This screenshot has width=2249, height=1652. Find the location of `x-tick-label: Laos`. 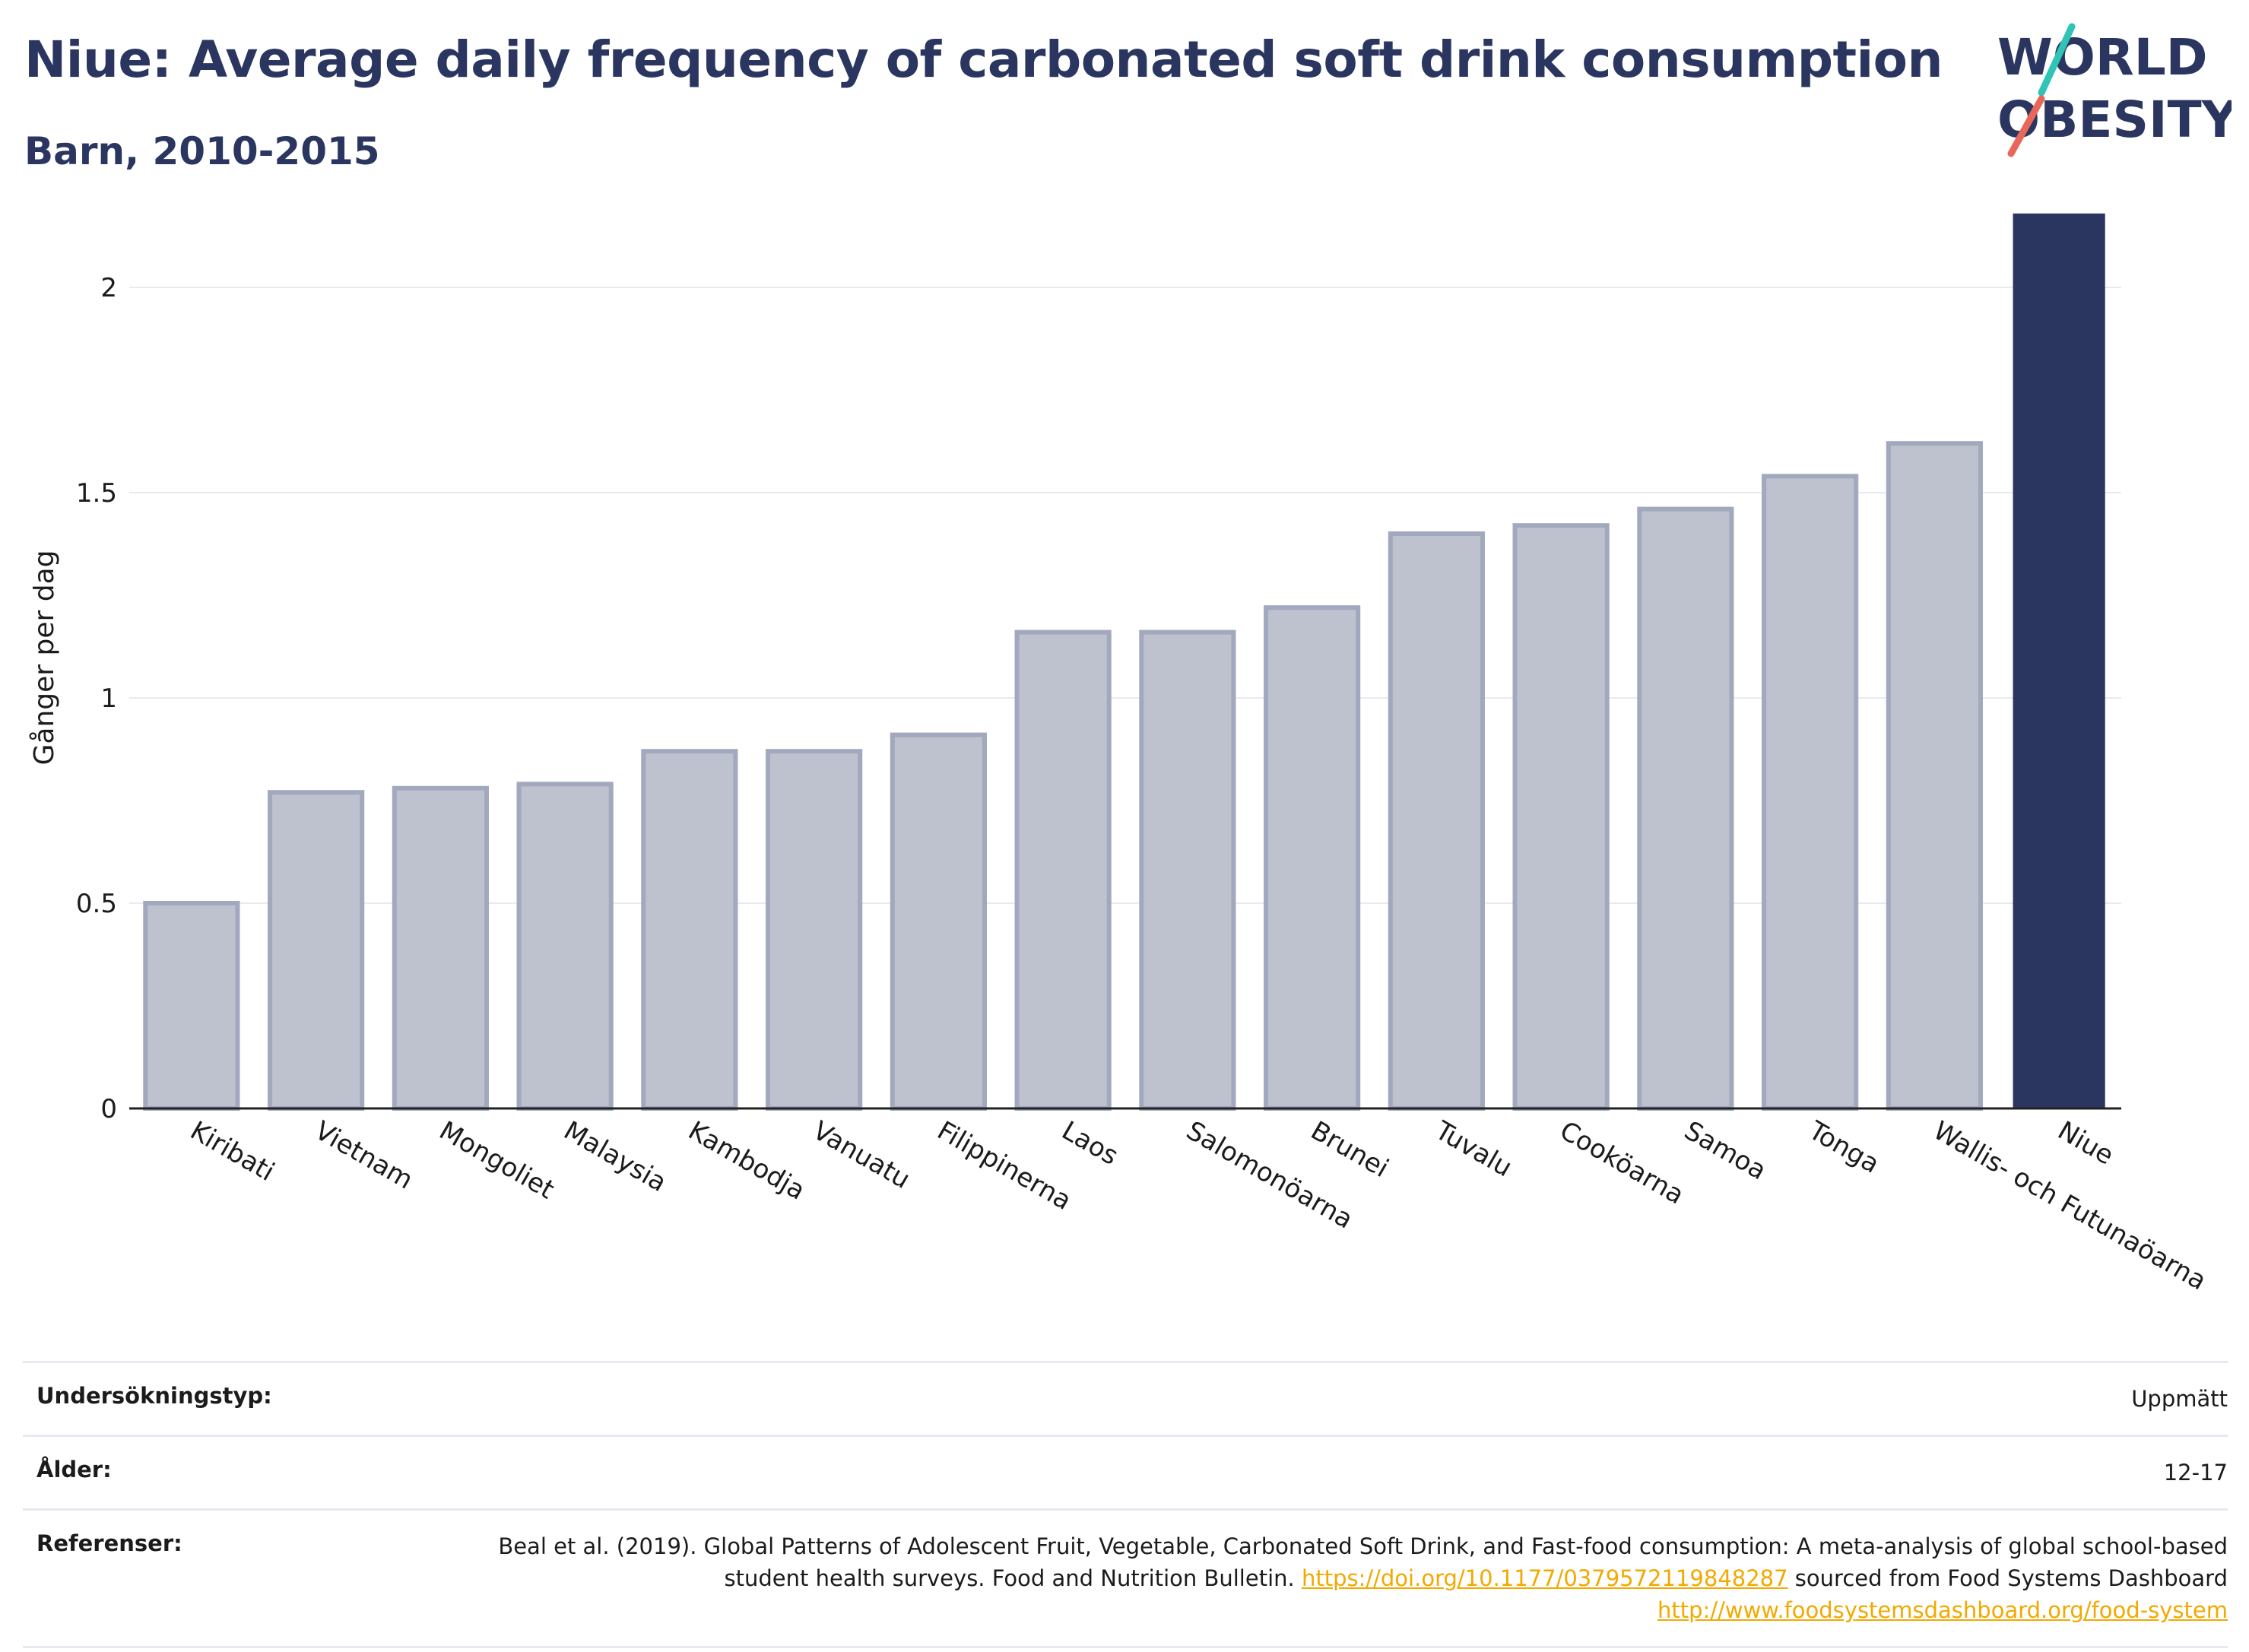

x-tick-label: Laos is located at coordinates (1090, 1143).